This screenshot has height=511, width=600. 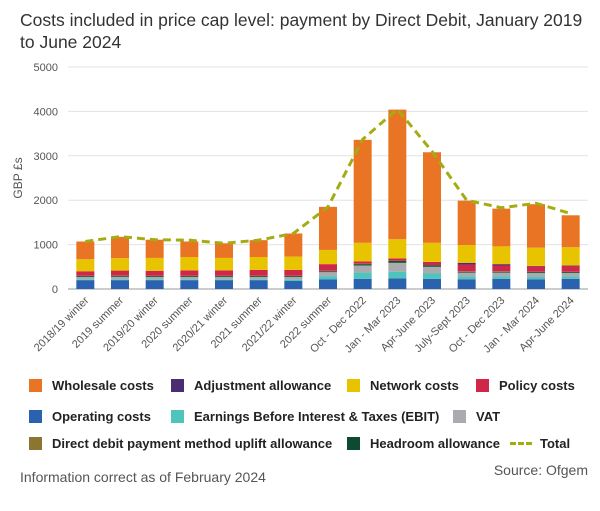 What do you see at coordinates (435, 443) in the screenshot?
I see `legend-label: Headroom allowance` at bounding box center [435, 443].